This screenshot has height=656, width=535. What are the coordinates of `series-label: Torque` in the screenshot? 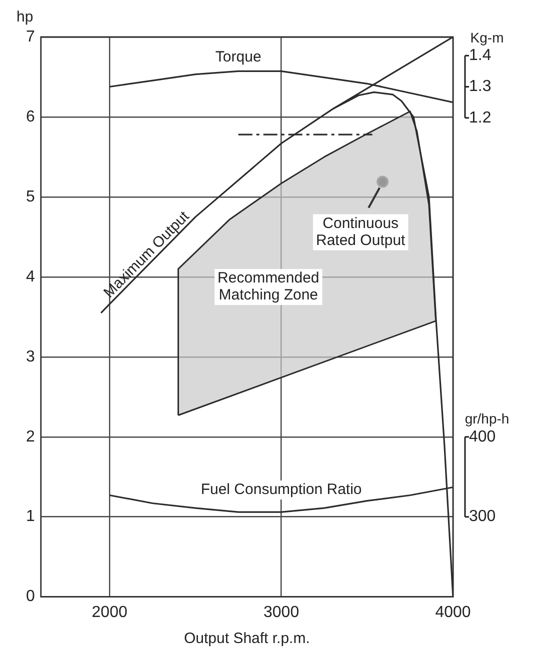 It's located at (238, 57).